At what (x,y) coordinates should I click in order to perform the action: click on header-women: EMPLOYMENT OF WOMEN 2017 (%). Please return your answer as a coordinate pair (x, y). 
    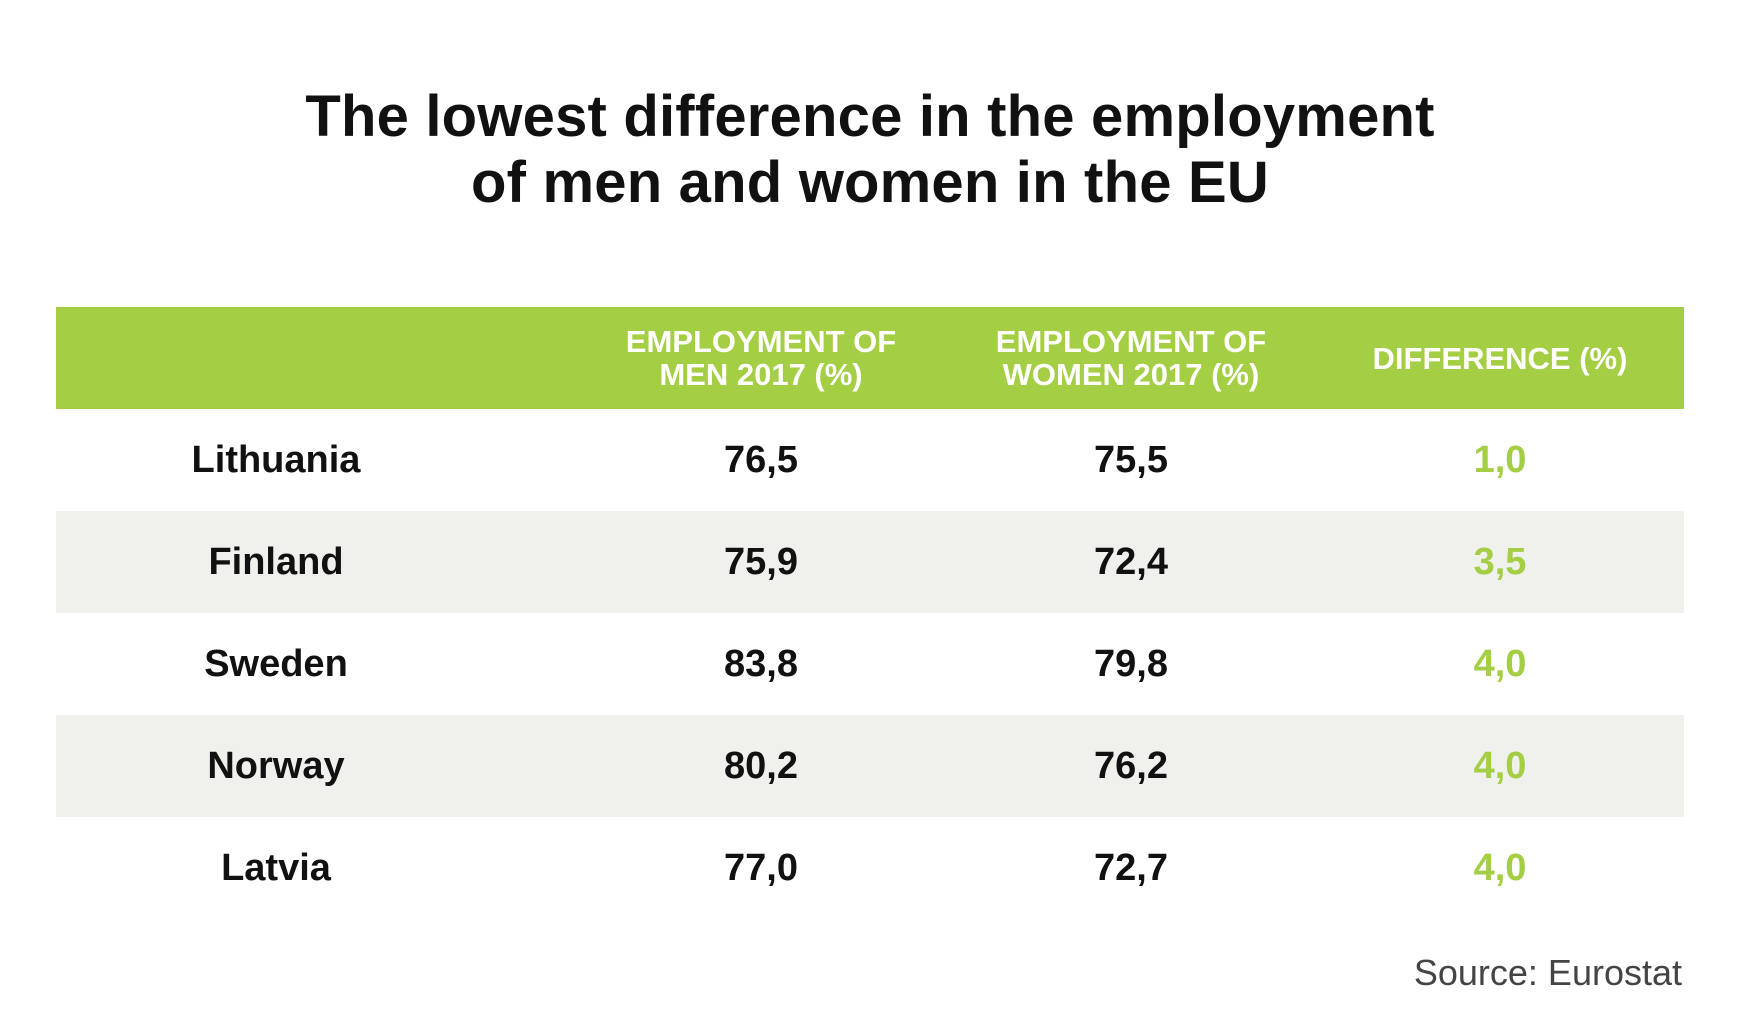
    Looking at the image, I should click on (1131, 358).